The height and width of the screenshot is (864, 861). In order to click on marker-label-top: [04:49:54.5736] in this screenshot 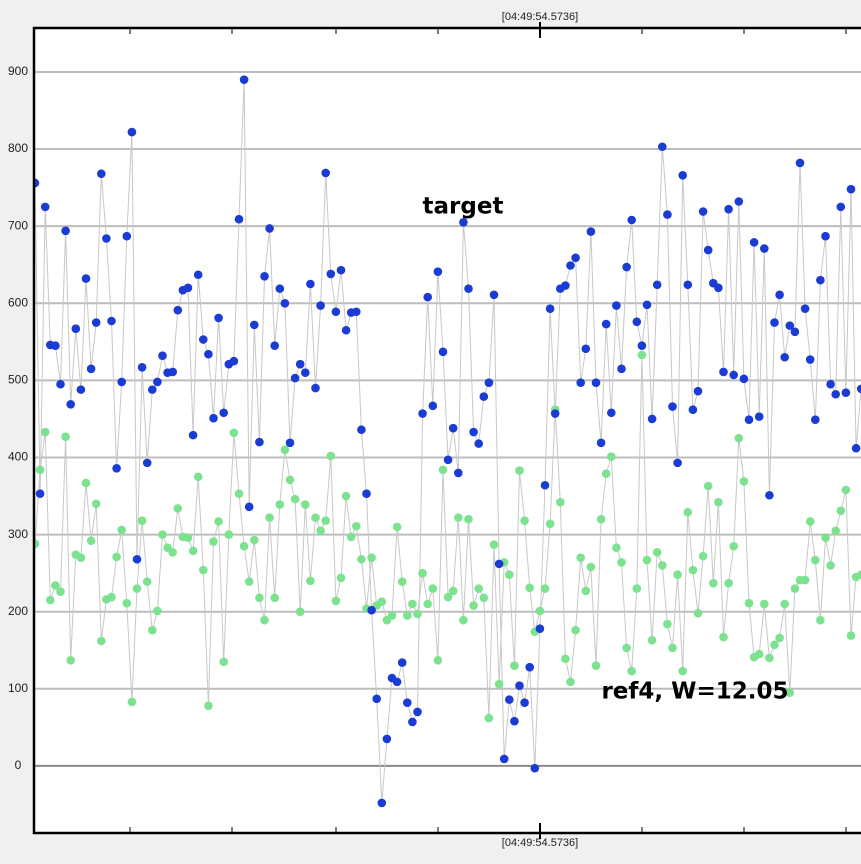, I will do `click(540, 17)`.